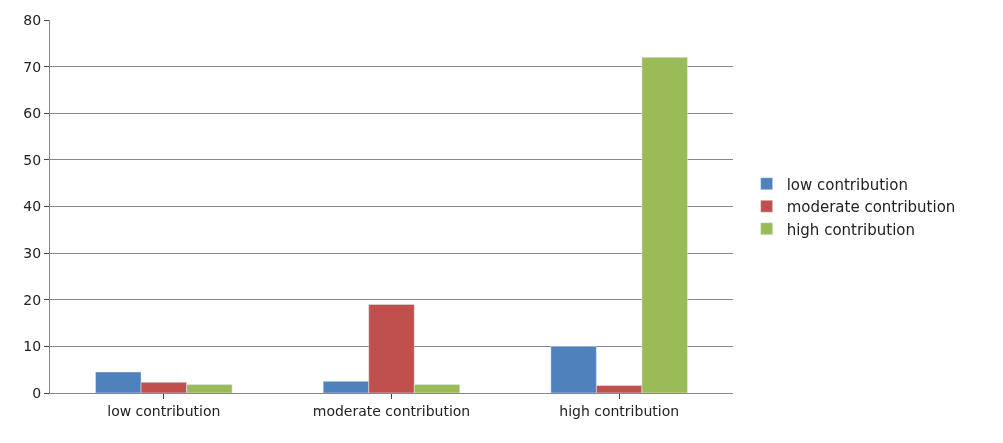  I want to click on y-tick-label: 80, so click(32, 19).